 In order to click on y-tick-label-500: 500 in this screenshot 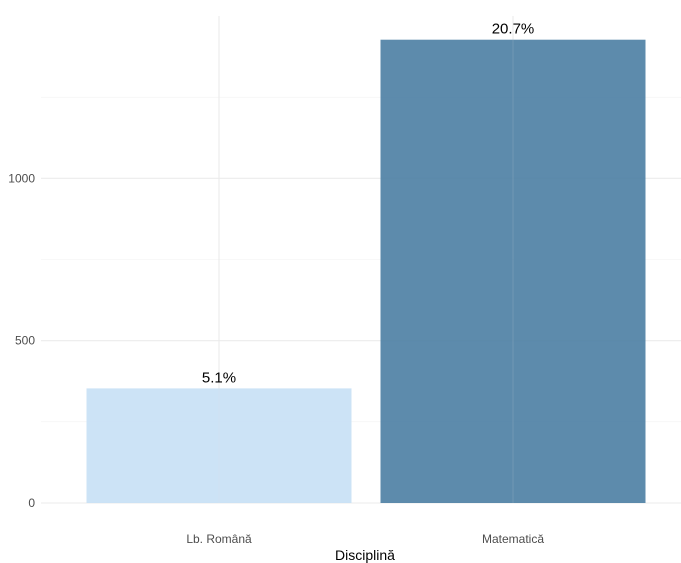, I will do `click(25, 341)`.